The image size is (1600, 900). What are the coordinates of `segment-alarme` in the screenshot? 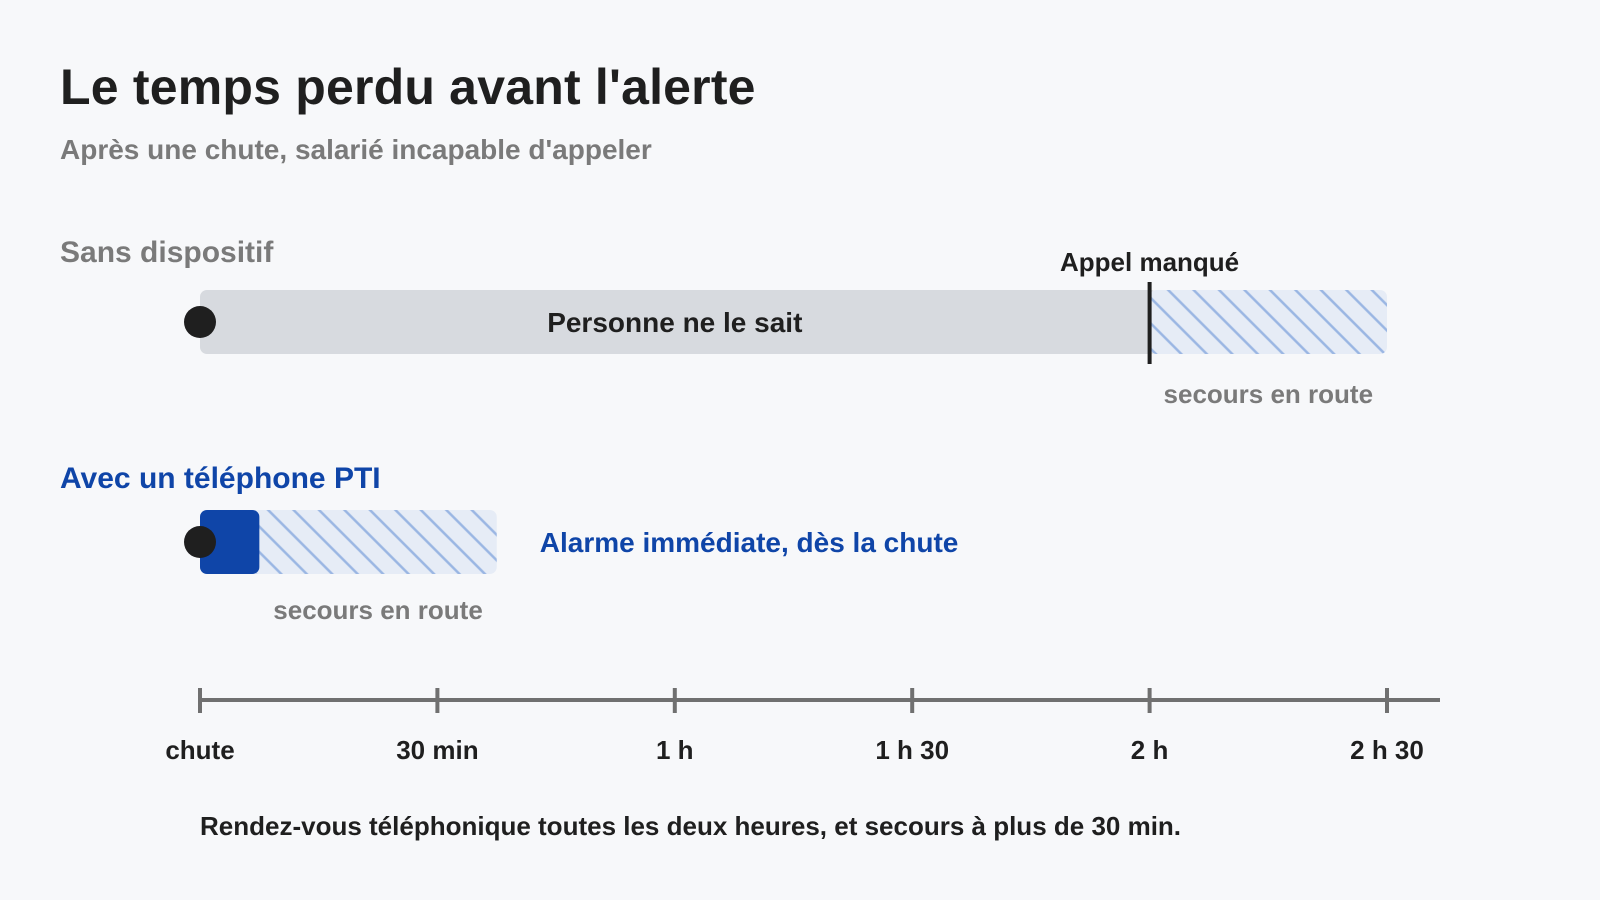 It's located at (230, 542).